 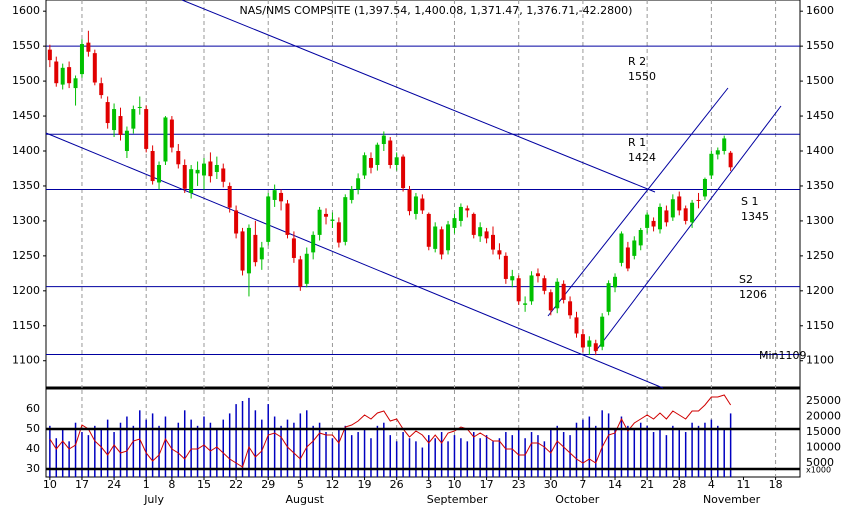 I want to click on y-tick-label: 1350, so click(x=26, y=185).